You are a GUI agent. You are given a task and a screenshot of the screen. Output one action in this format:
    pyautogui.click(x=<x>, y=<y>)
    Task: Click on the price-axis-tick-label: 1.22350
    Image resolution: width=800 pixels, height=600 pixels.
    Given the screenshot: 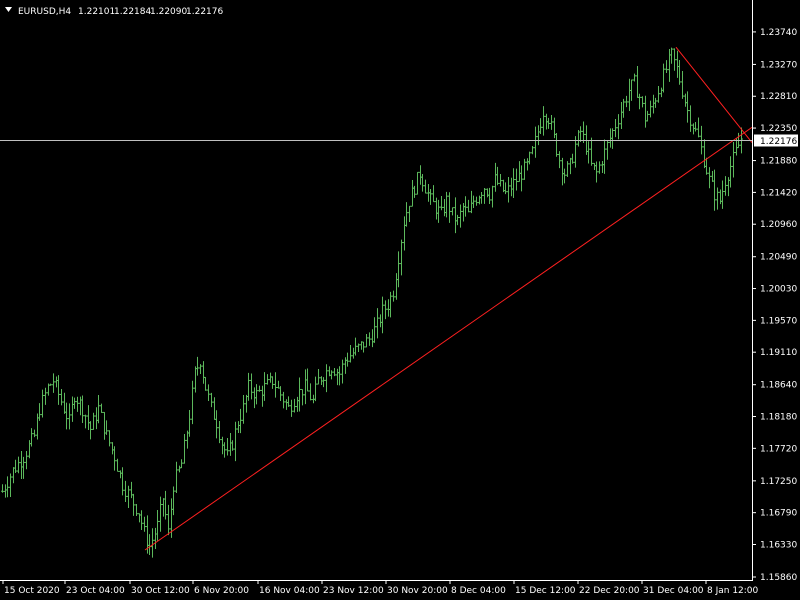 What is the action you would take?
    pyautogui.click(x=778, y=129)
    